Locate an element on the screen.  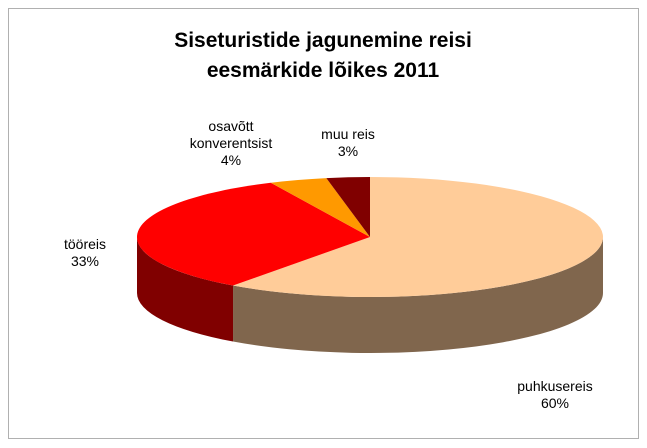
label-category: osavõtt konverentsist is located at coordinates (231, 134).